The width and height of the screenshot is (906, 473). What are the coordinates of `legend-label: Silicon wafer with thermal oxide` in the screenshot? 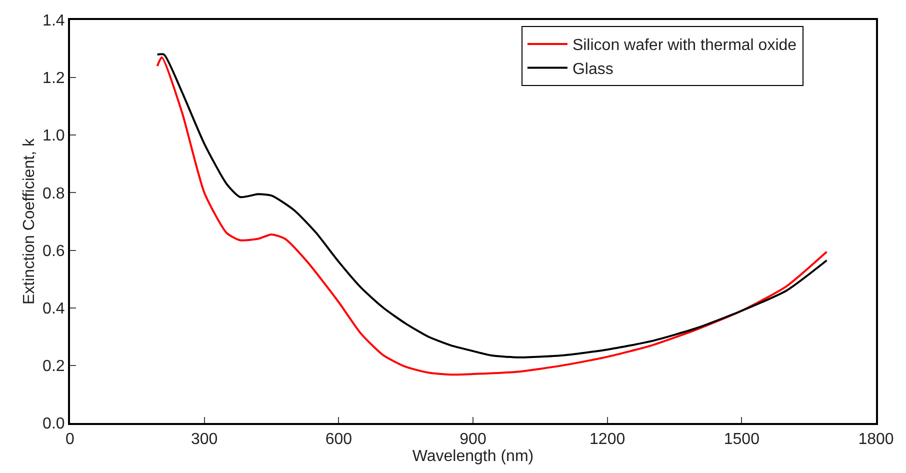 It's located at (684, 45).